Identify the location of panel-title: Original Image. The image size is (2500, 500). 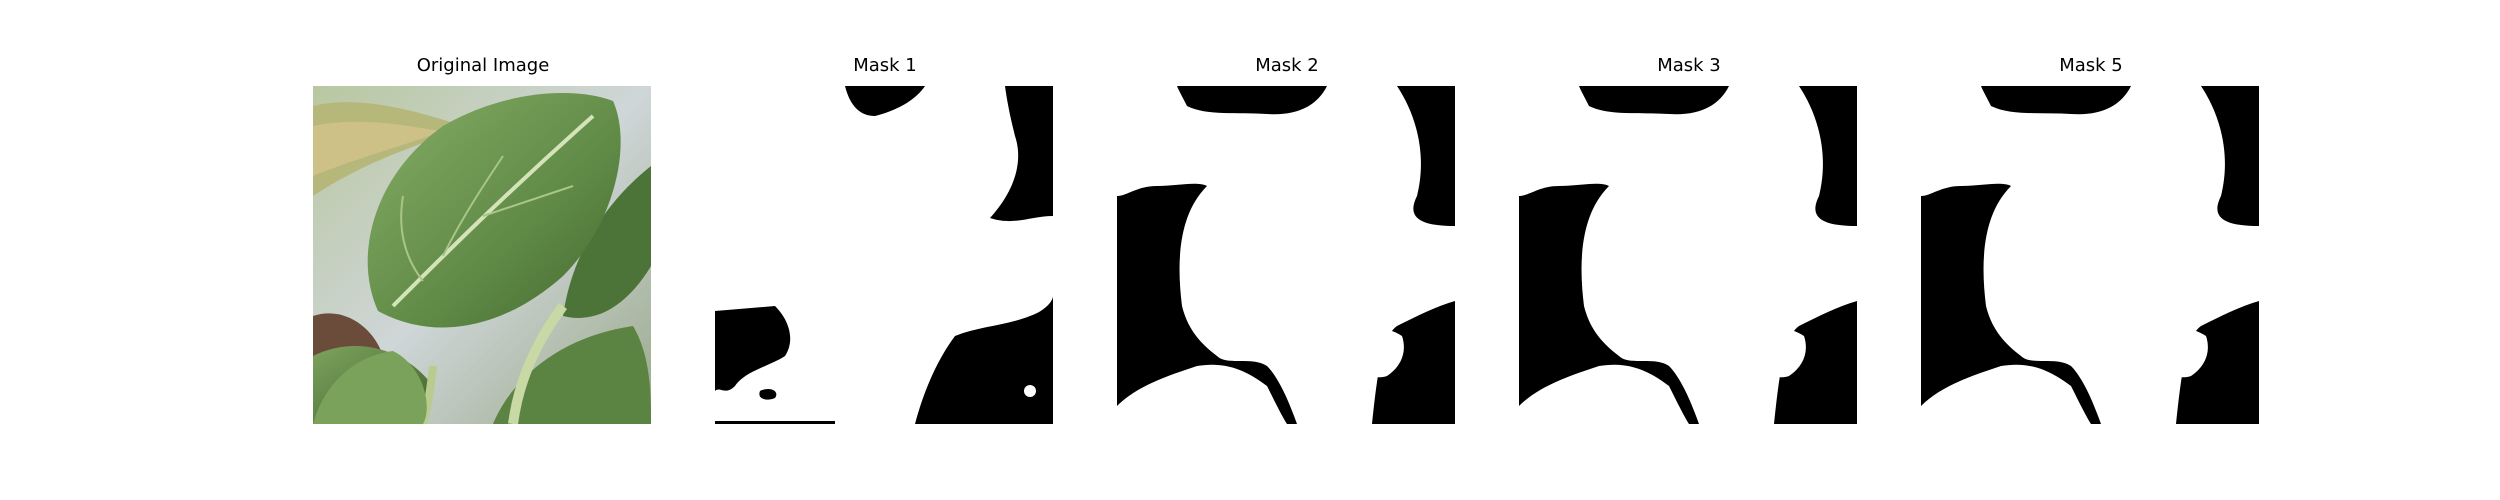
(483, 66).